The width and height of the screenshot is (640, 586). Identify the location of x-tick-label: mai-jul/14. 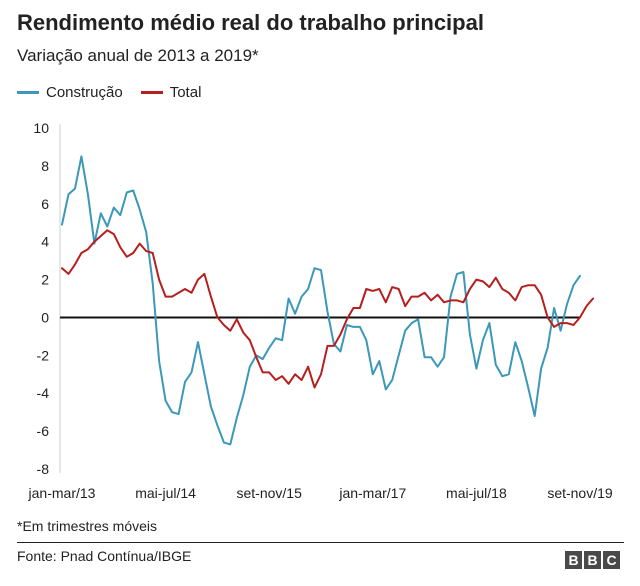
(165, 493).